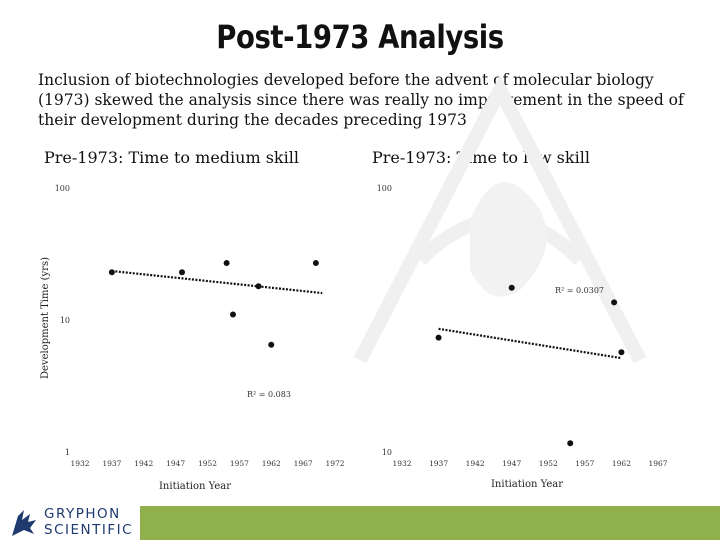 Image resolution: width=720 pixels, height=540 pixels. I want to click on r-squared-label: R² = 0.083, so click(269, 394).